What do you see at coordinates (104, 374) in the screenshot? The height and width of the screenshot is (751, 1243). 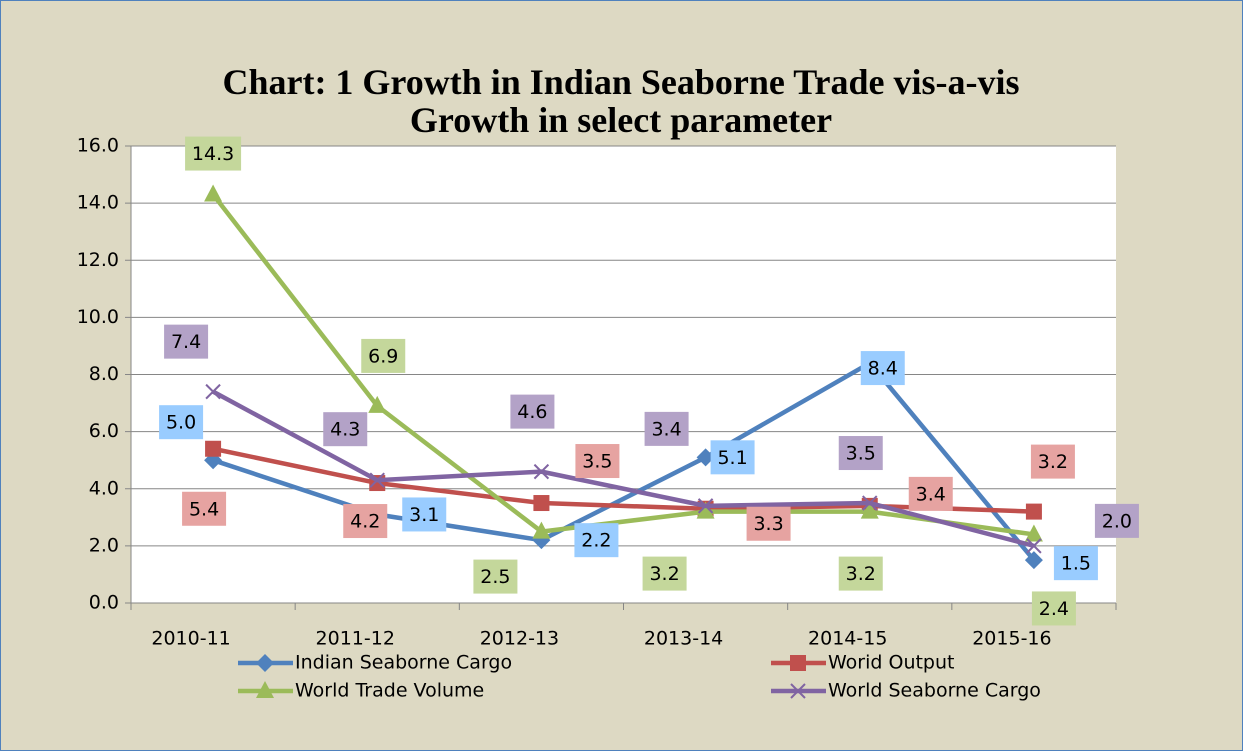 I see `y-tick-label: 8.0` at bounding box center [104, 374].